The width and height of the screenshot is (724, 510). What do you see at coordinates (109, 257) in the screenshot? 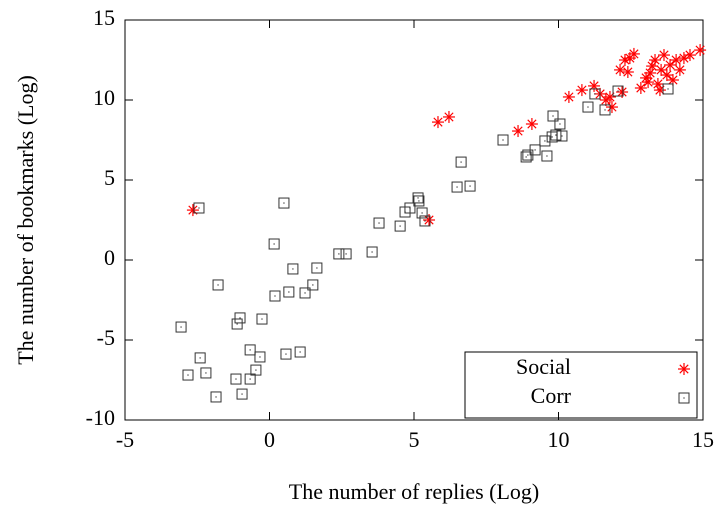
I see `y-tick-label: 0` at bounding box center [109, 257].